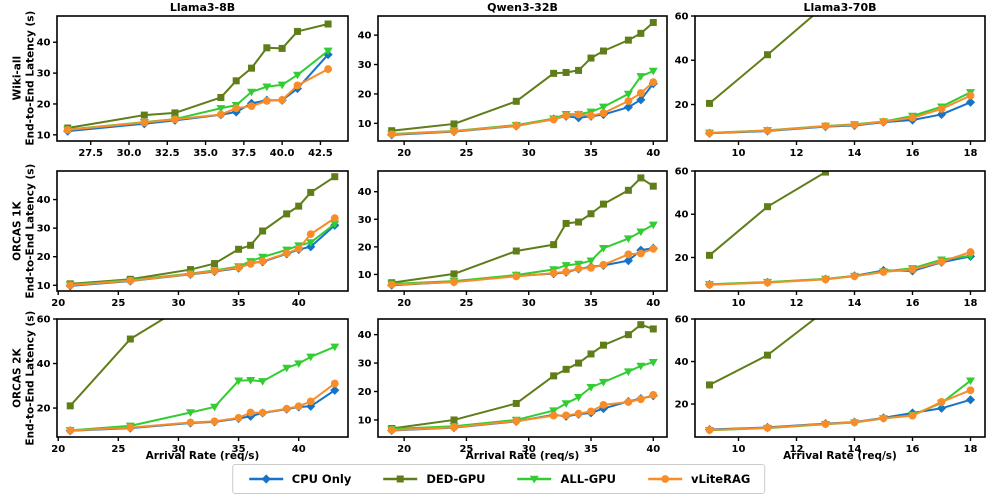 This screenshot has width=997, height=498. I want to click on subplot-orcas-2k-llama3-70b: 10 12 14 16 18 20 40 60, so click(830, 385).